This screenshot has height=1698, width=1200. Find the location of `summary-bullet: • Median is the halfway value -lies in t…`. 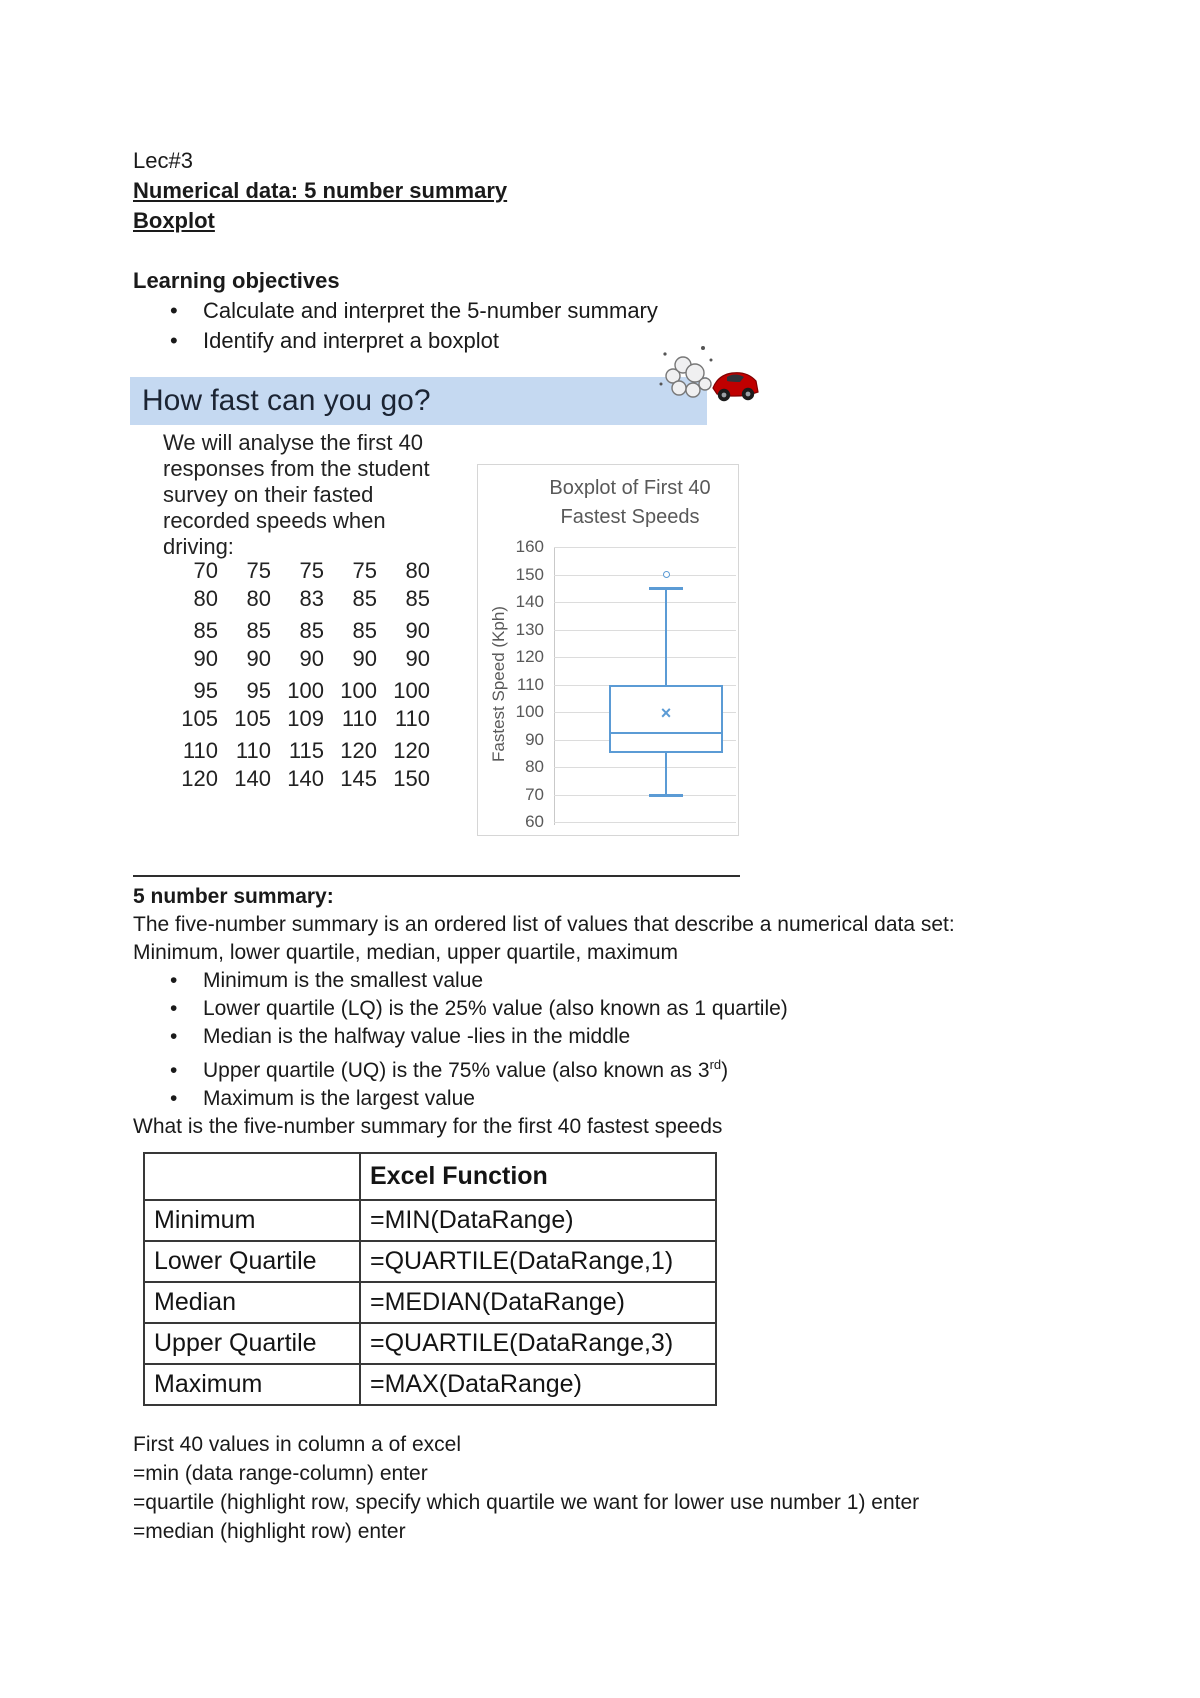

summary-bullet: • Median is the halfway value -lies in t… is located at coordinates (628, 1037).